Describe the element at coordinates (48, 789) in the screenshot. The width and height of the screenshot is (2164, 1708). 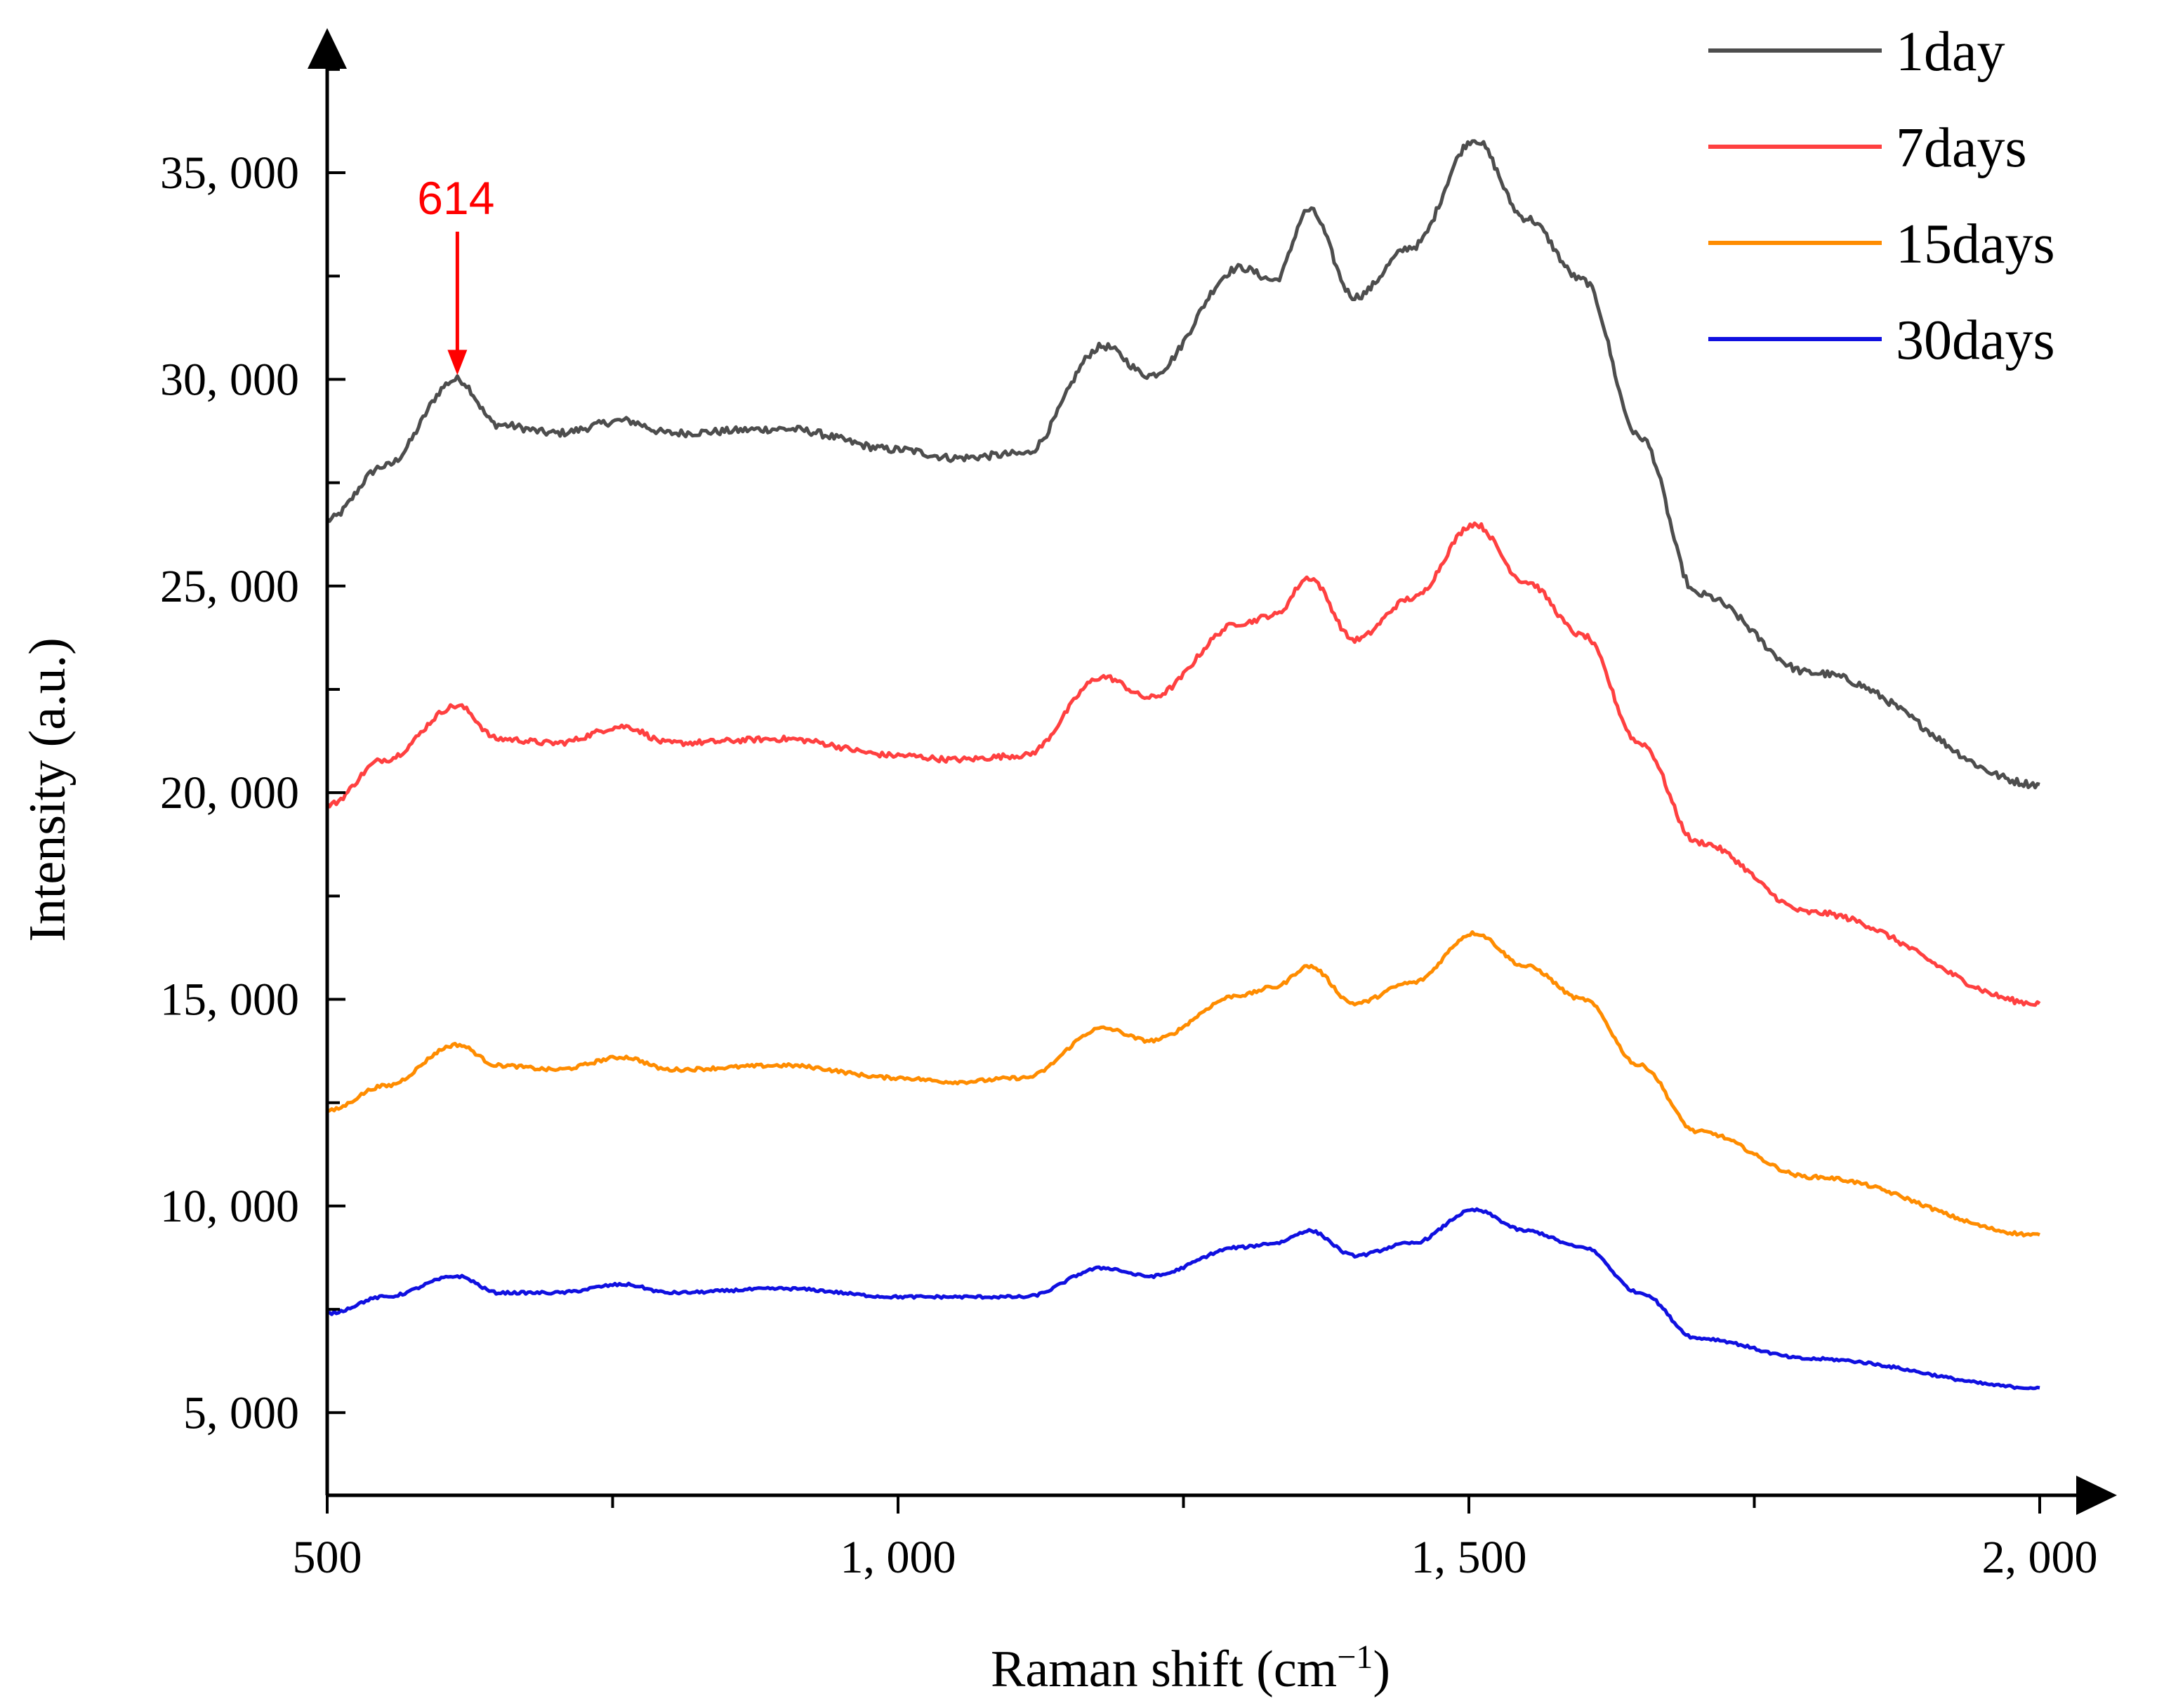
I see `y-axis-title: Intensity (a.u.)` at that location.